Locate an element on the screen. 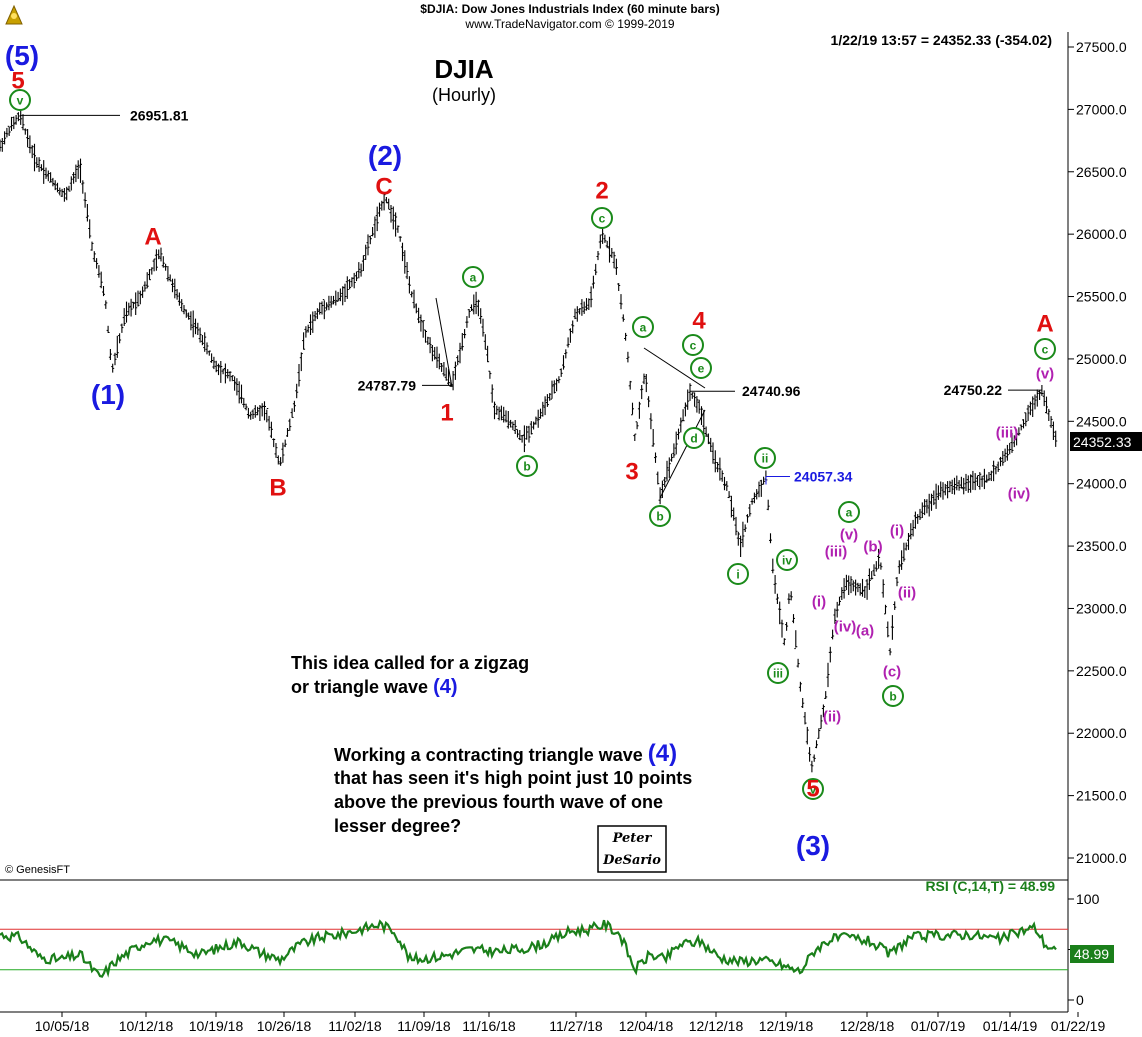 This screenshot has height=1037, width=1142. svg-text: A is located at coordinates (152, 237).